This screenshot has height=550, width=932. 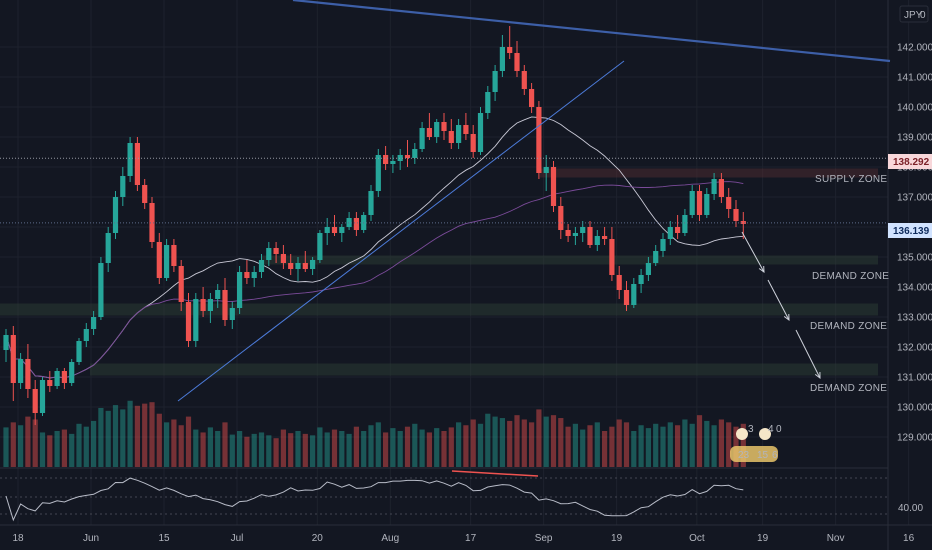 What do you see at coordinates (910, 161) in the screenshot?
I see `high-price-tag: 138.292` at bounding box center [910, 161].